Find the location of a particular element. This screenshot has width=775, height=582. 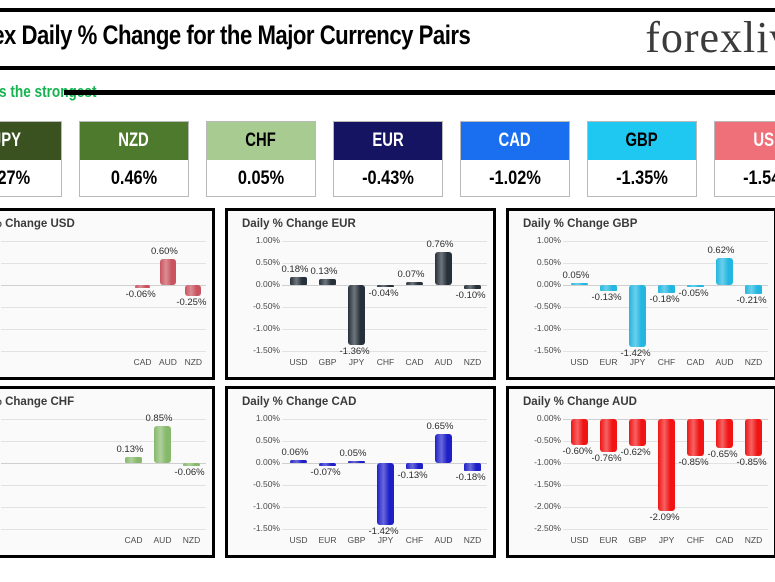

currency-card-cad: CAD -1.02% is located at coordinates (515, 159).